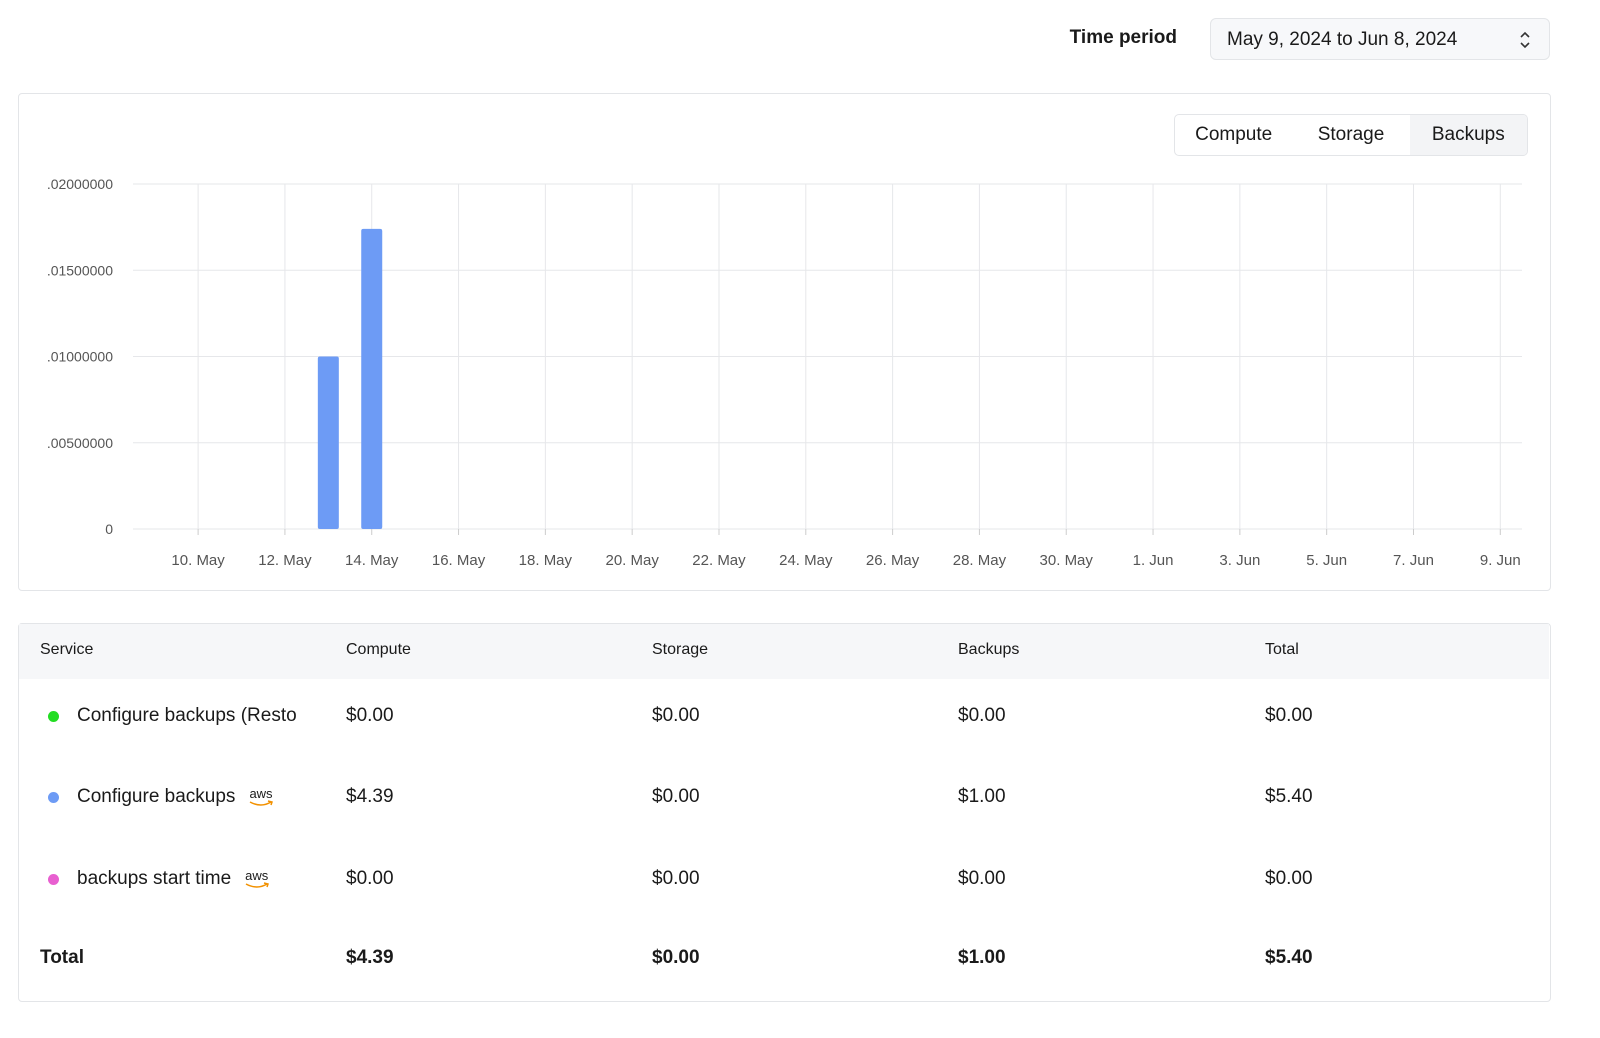 This screenshot has width=1600, height=1038. I want to click on tab: Compute, so click(1234, 134).